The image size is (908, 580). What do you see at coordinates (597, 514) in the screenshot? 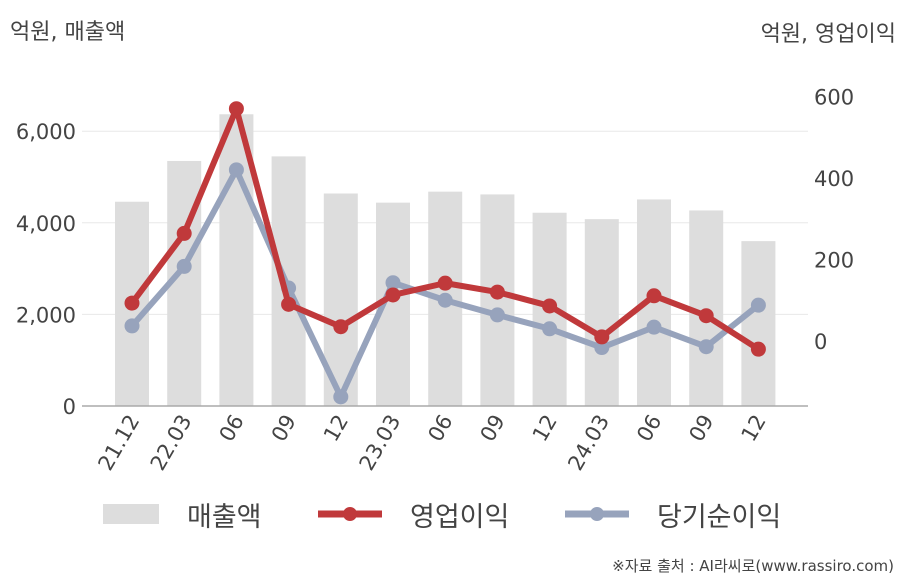
I see `legend-swatch-net-income` at bounding box center [597, 514].